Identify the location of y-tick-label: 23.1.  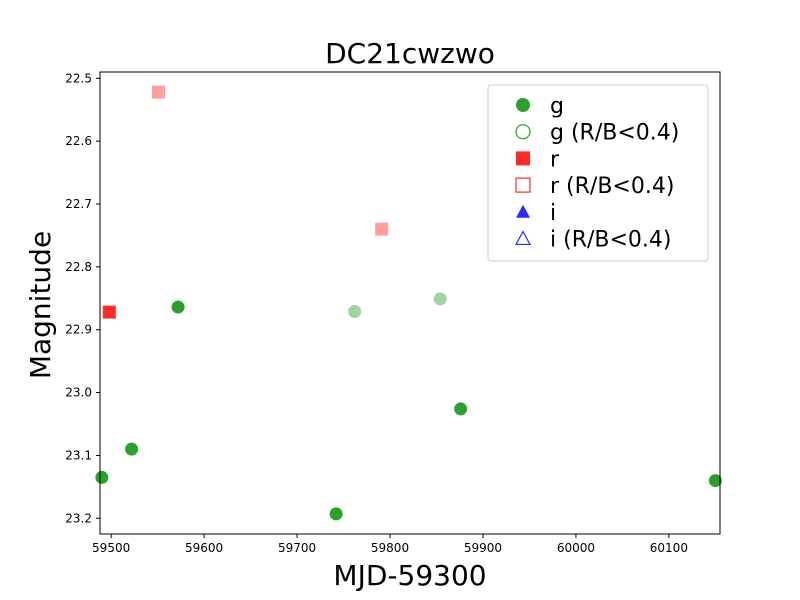
(78, 455).